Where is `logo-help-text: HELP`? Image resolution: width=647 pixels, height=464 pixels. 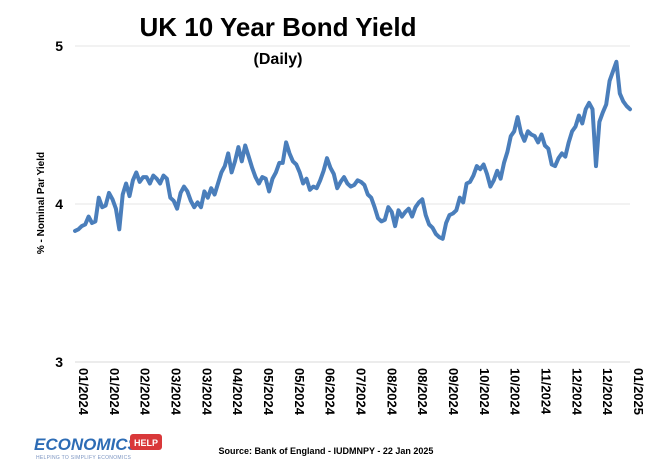
logo-help-text: HELP is located at coordinates (146, 443).